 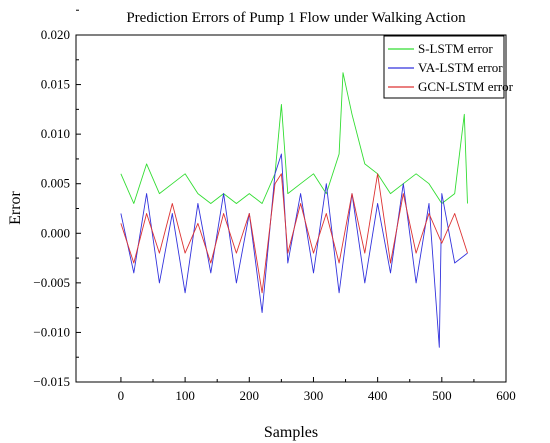 What do you see at coordinates (442, 395) in the screenshot?
I see `x-tick-label: 500` at bounding box center [442, 395].